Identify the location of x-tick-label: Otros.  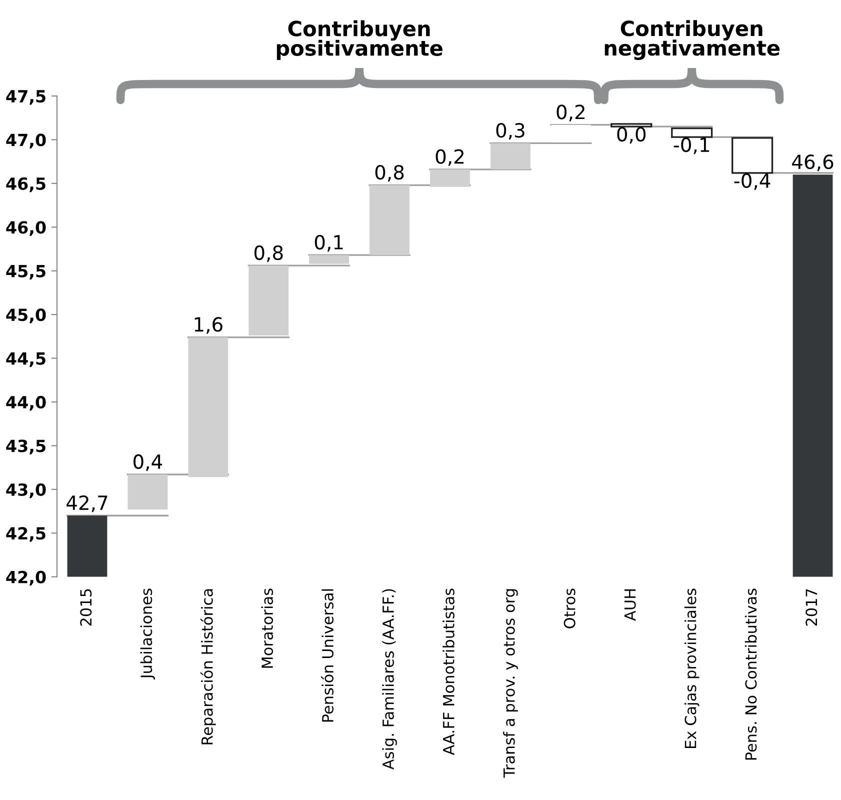
(570, 608).